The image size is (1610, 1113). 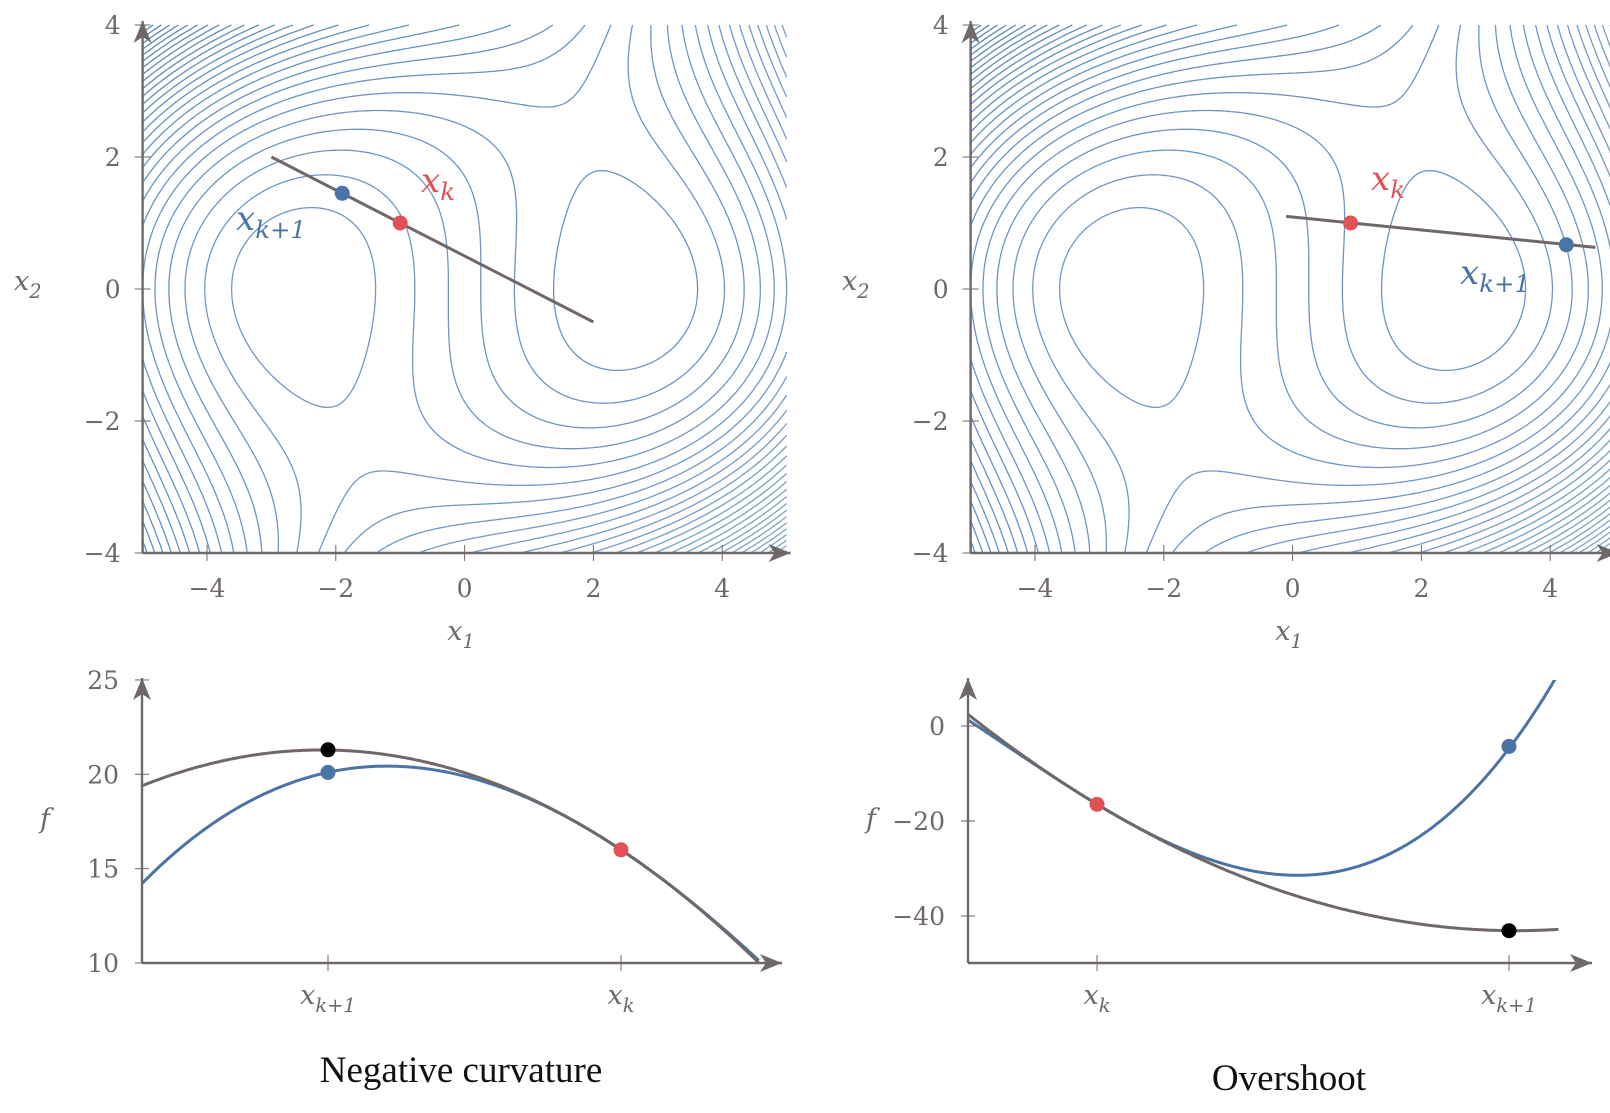 I want to click on y-tick-label: −20, so click(x=918, y=821).